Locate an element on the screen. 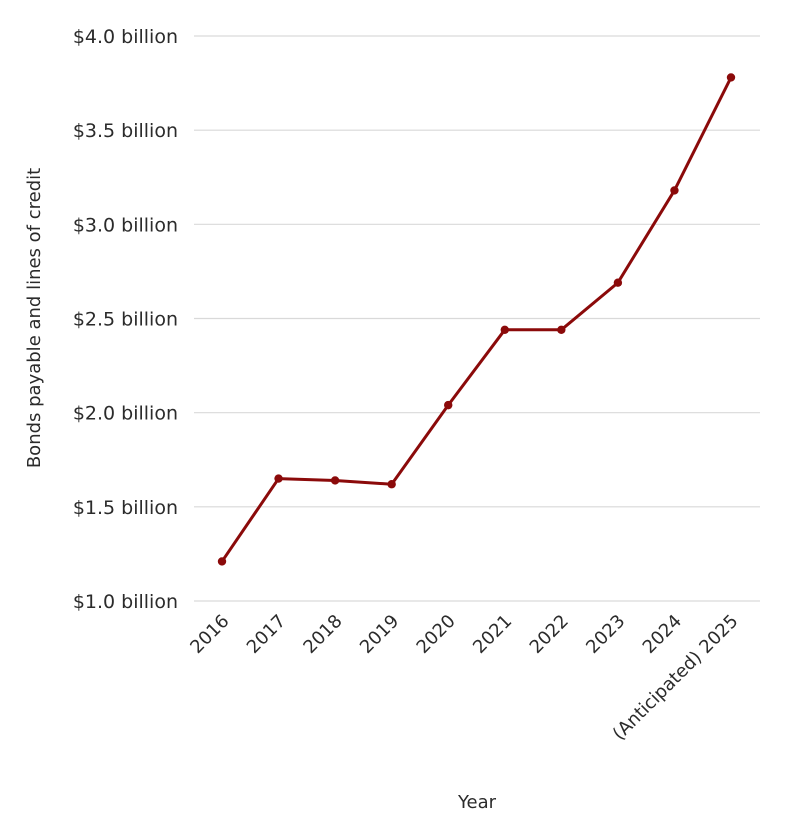  y-tick-label: $2.5 billion is located at coordinates (125, 320).